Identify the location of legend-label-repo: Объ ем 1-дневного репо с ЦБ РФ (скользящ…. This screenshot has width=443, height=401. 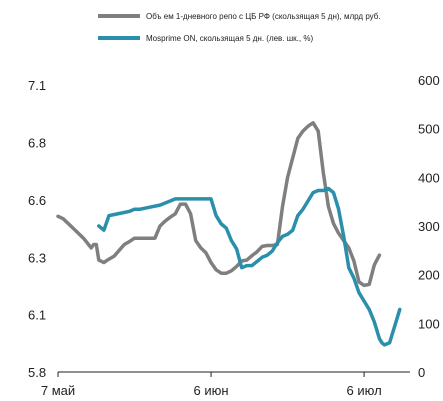
(263, 16).